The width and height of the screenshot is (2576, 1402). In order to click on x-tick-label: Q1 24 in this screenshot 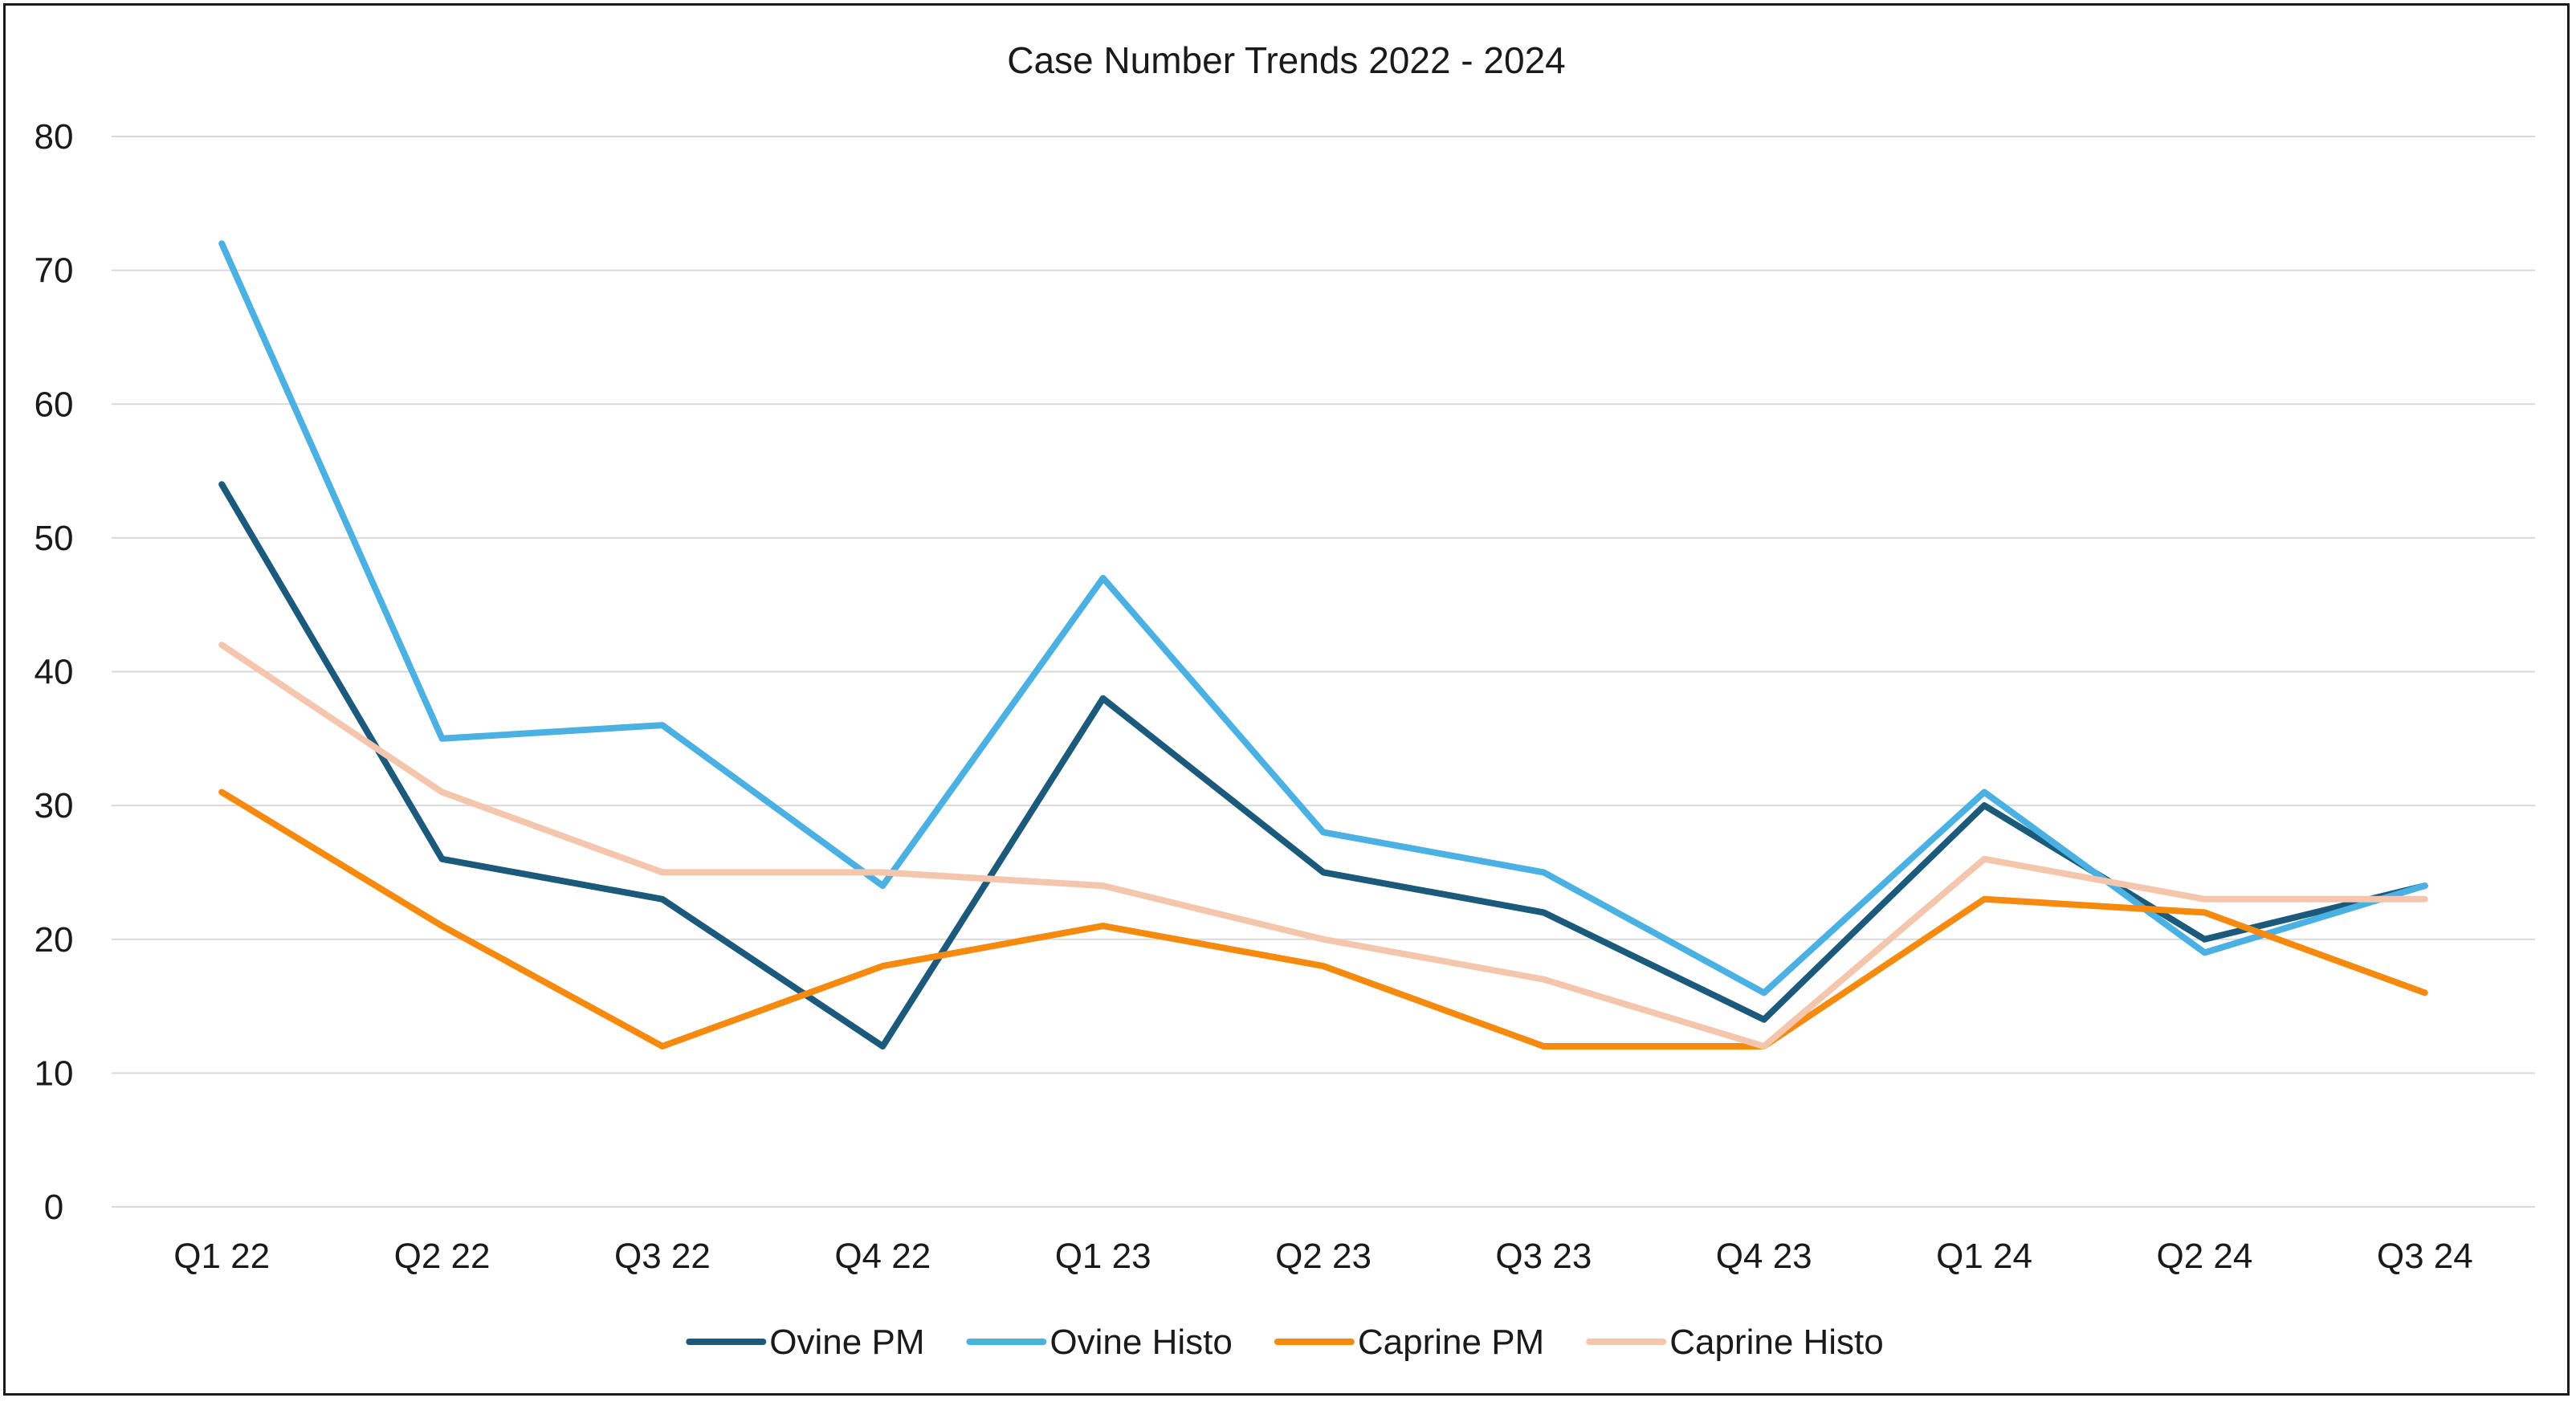, I will do `click(1984, 1257)`.